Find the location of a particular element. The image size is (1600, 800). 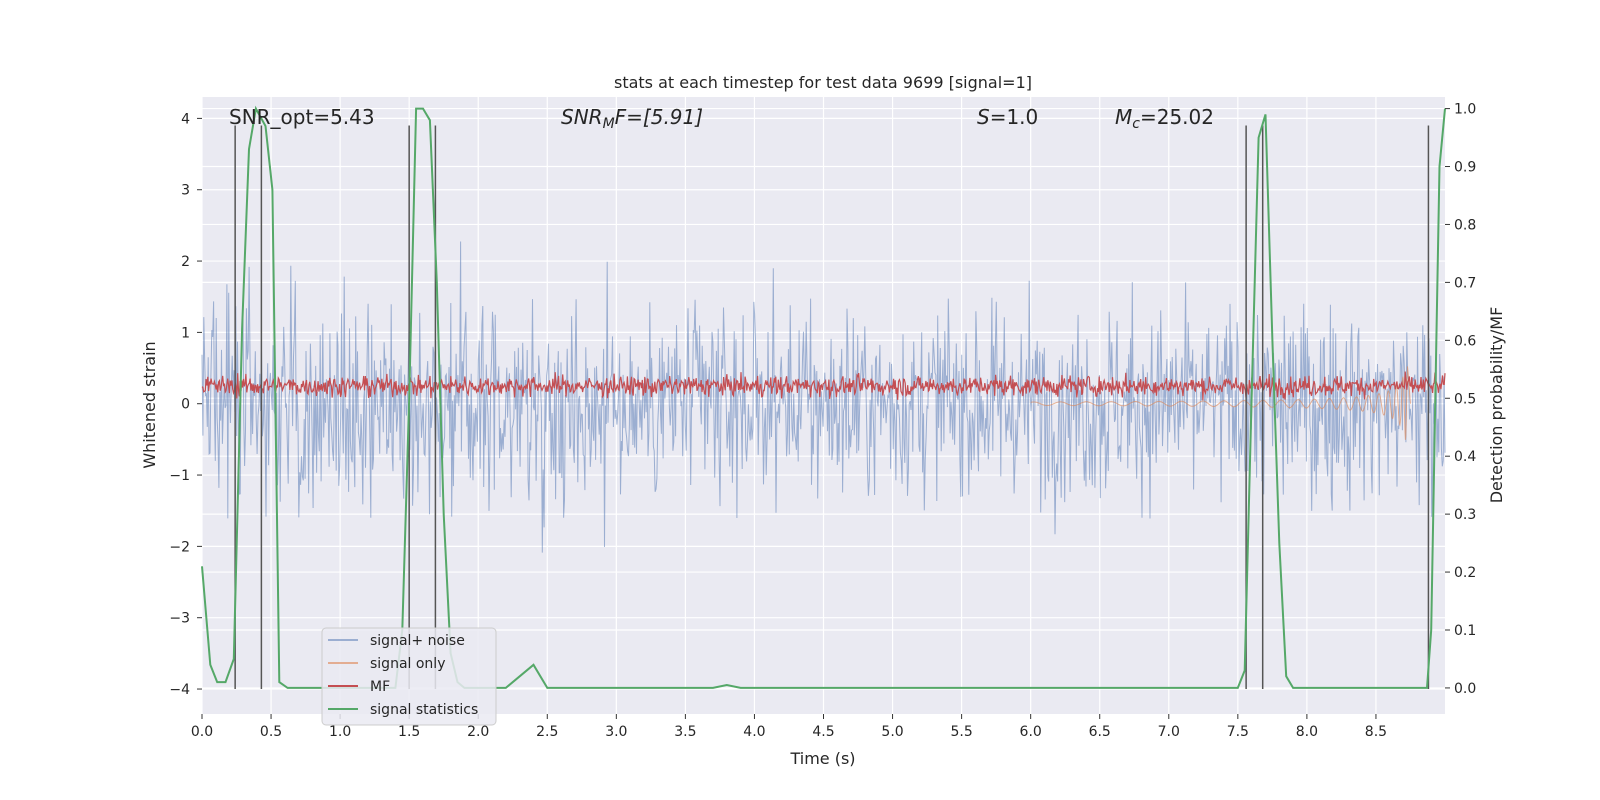

snr-mf-rest: F=[5.91] is located at coordinates (659, 117).